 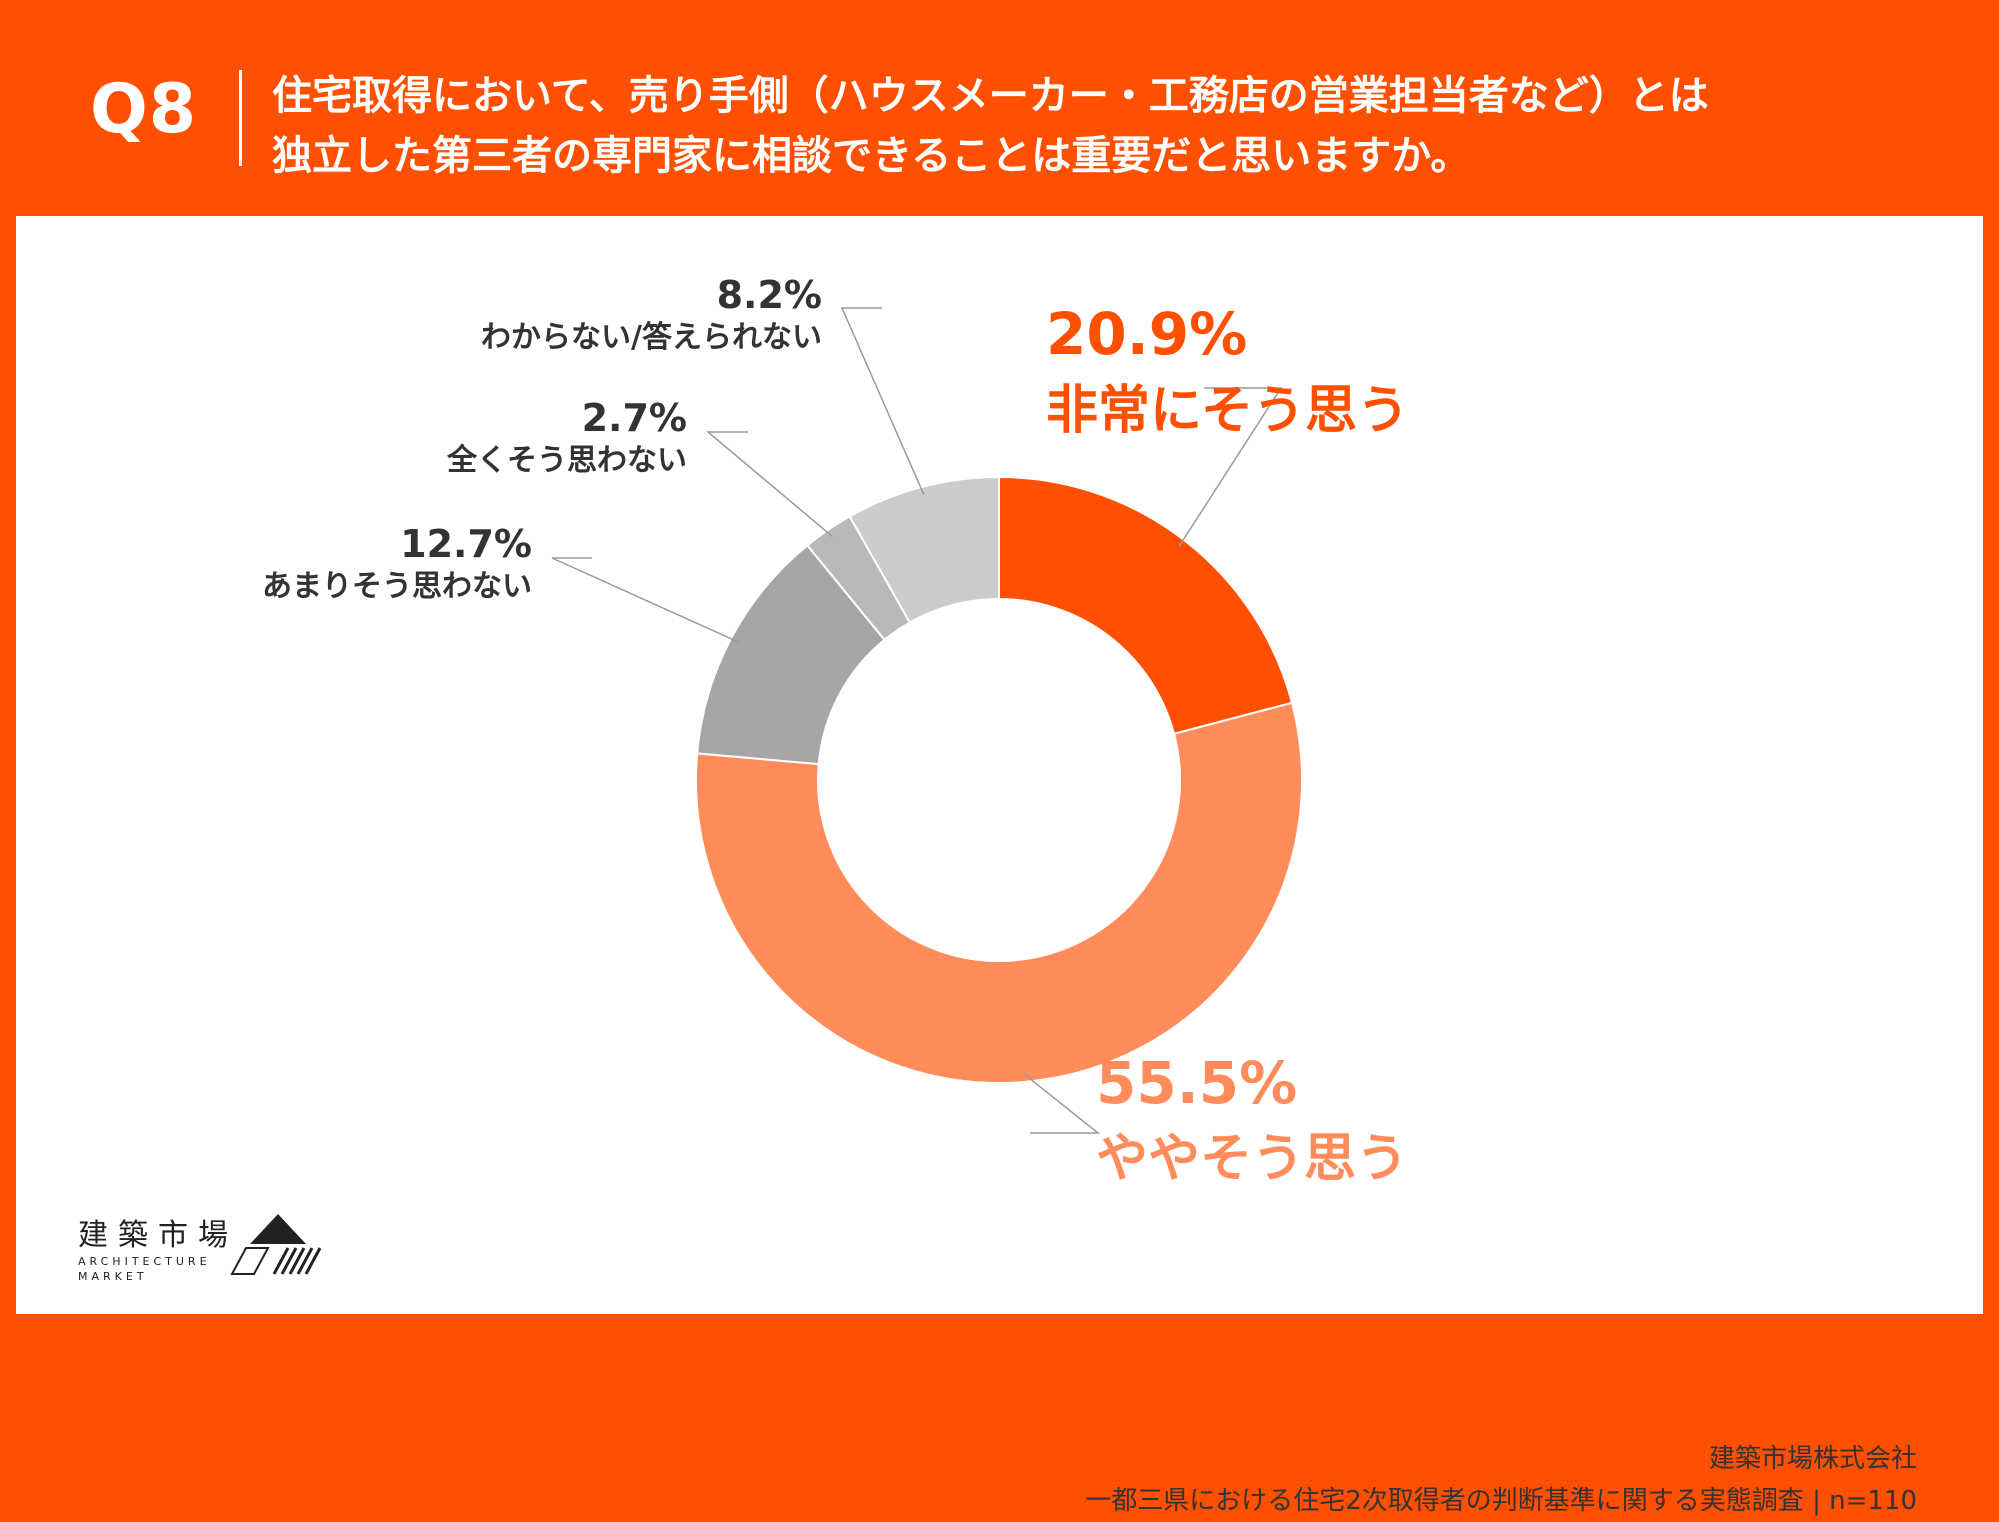 What do you see at coordinates (990, 96) in the screenshot?
I see `question-line-1: 住宅取得において、売り手側（ハウスメーカー・工務店の営業担当者など）とは` at bounding box center [990, 96].